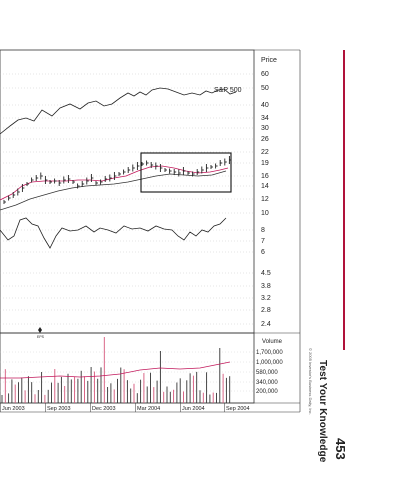 The width and height of the screenshot is (404, 480). Describe the element at coordinates (265, 213) in the screenshot. I see `price-tick-label: 10` at that location.